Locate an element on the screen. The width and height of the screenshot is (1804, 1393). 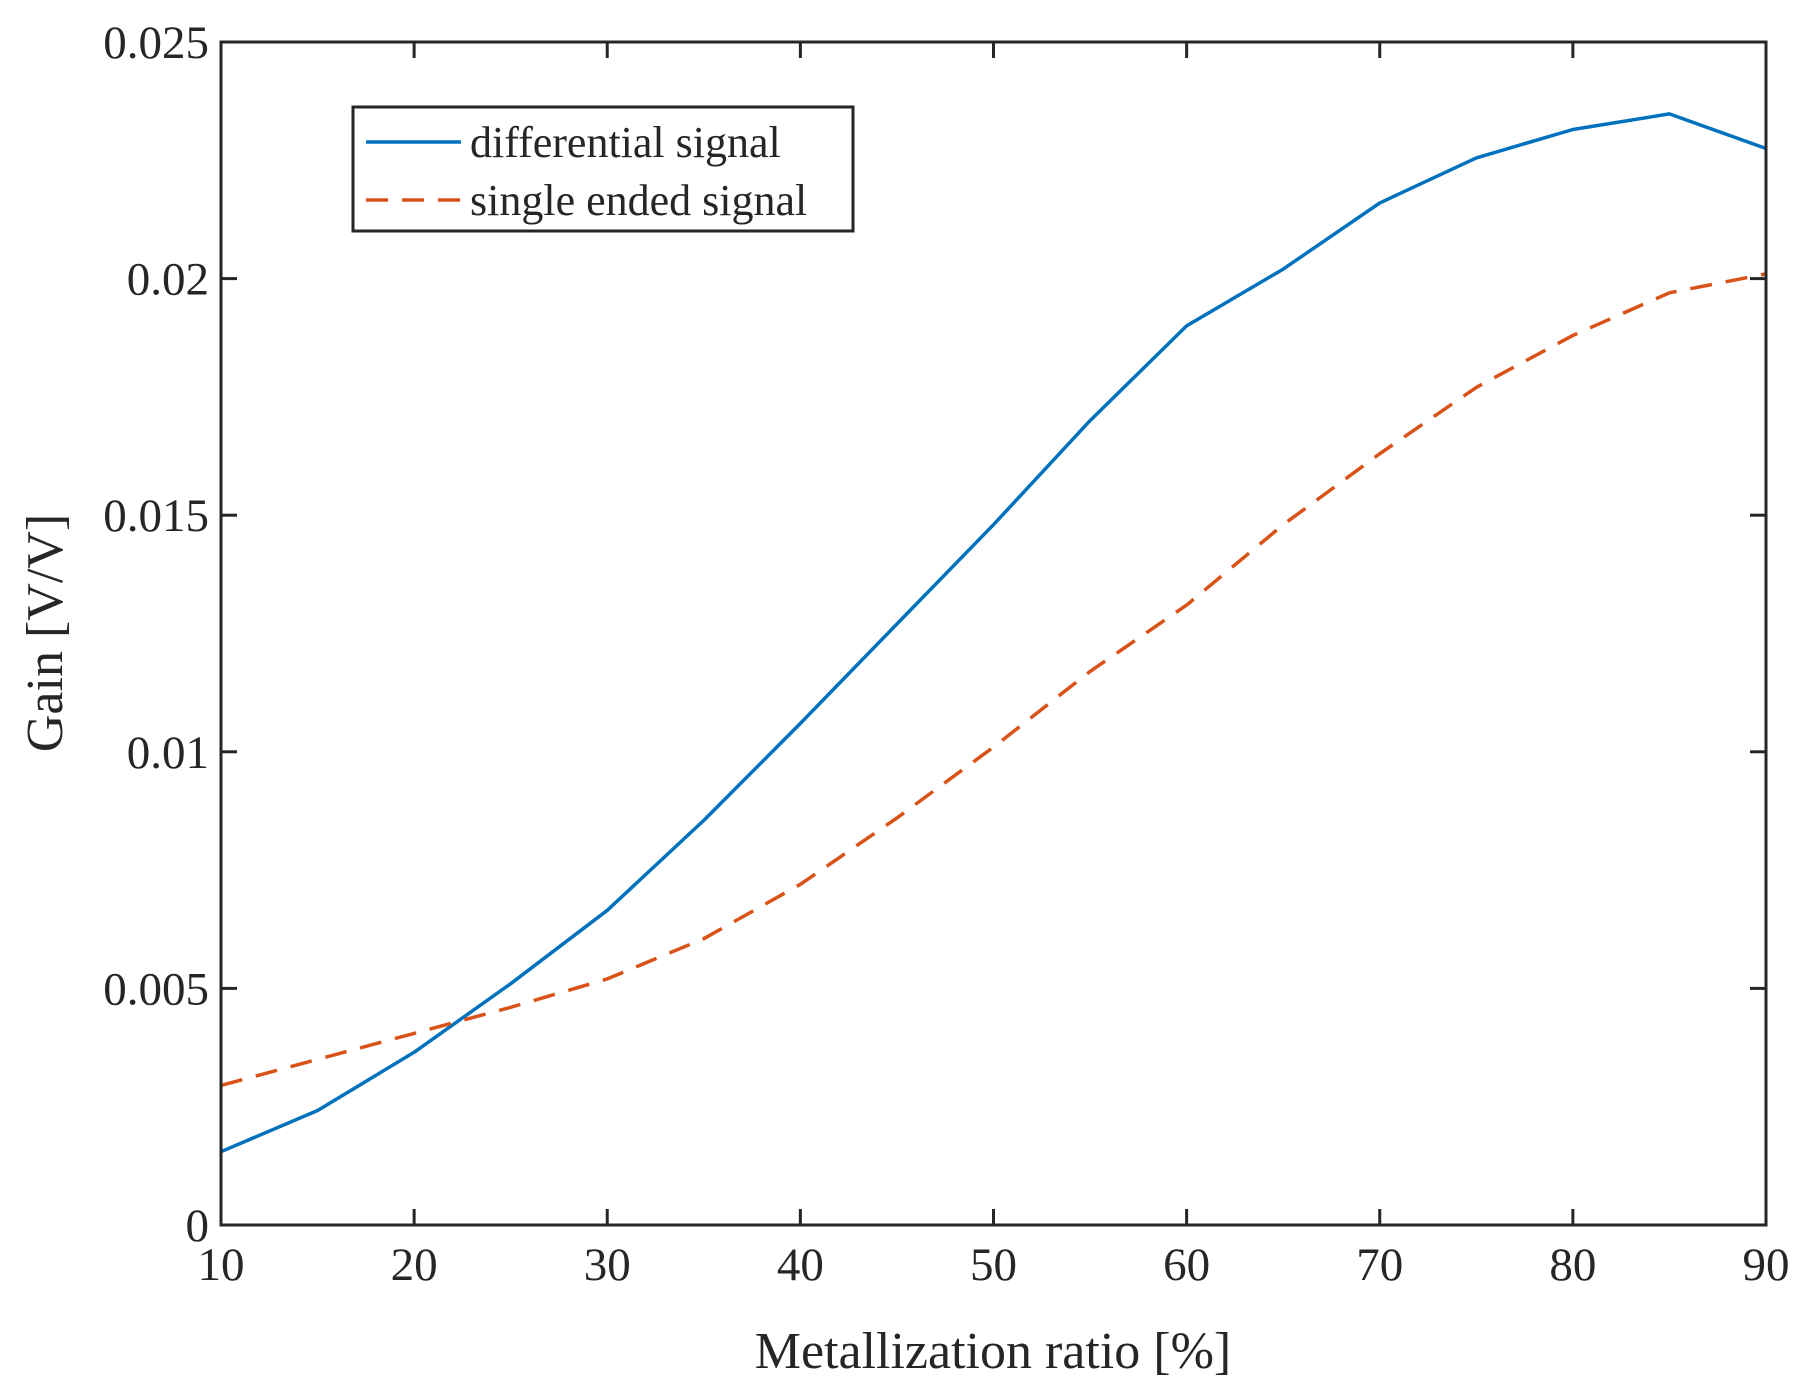
x-tick-label: 20 is located at coordinates (414, 1265).